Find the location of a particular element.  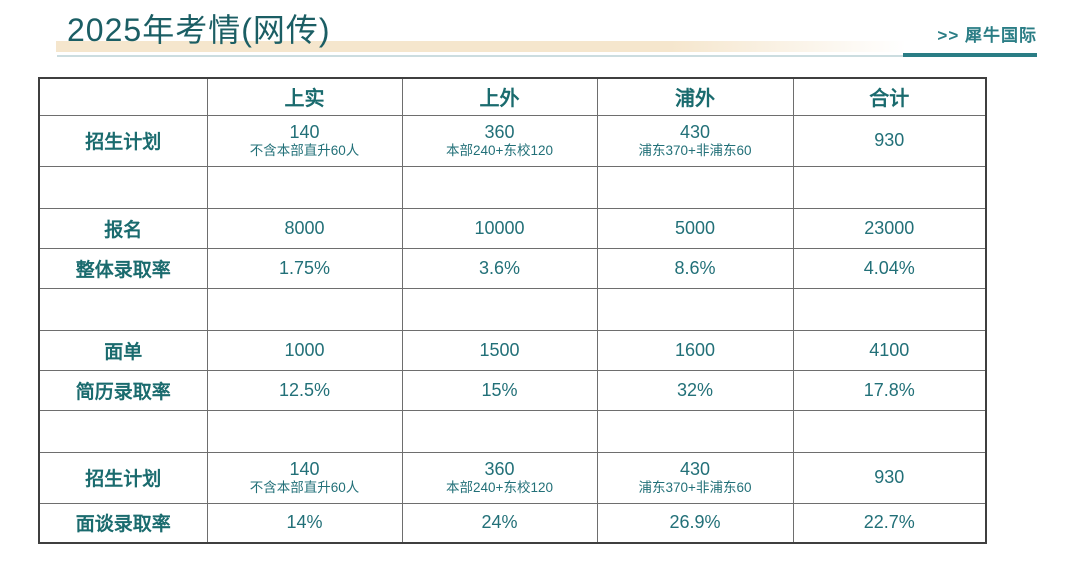

cell-value: 4.04% is located at coordinates (889, 267).